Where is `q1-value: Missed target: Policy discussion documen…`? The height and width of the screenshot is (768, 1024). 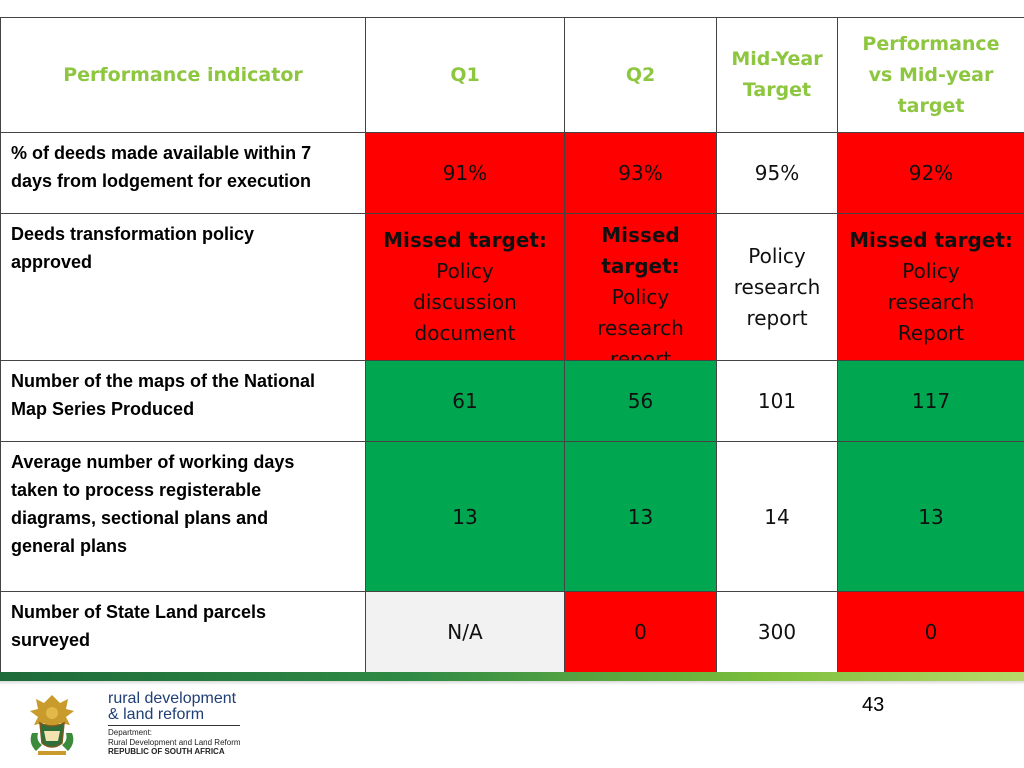
q1-value: Missed target: Policy discussion documen… is located at coordinates (465, 287).